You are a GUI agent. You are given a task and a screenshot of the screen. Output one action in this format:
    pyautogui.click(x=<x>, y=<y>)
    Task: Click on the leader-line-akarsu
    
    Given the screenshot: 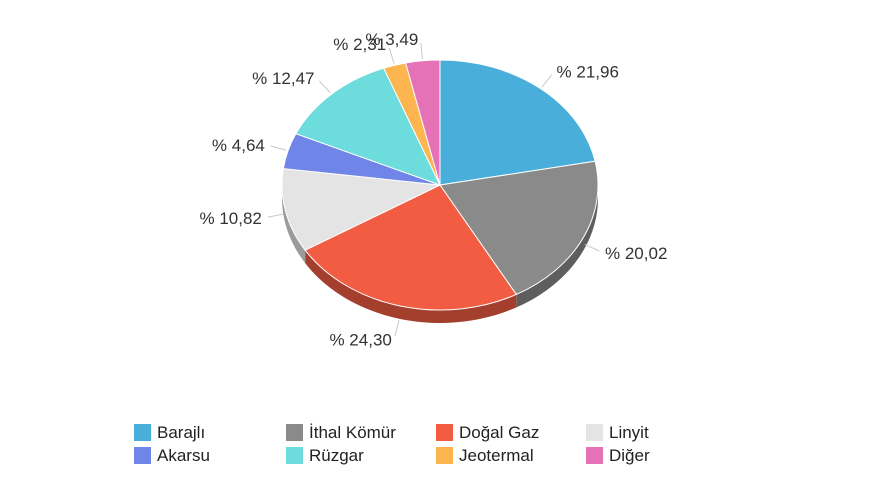 What is the action you would take?
    pyautogui.click(x=278, y=148)
    